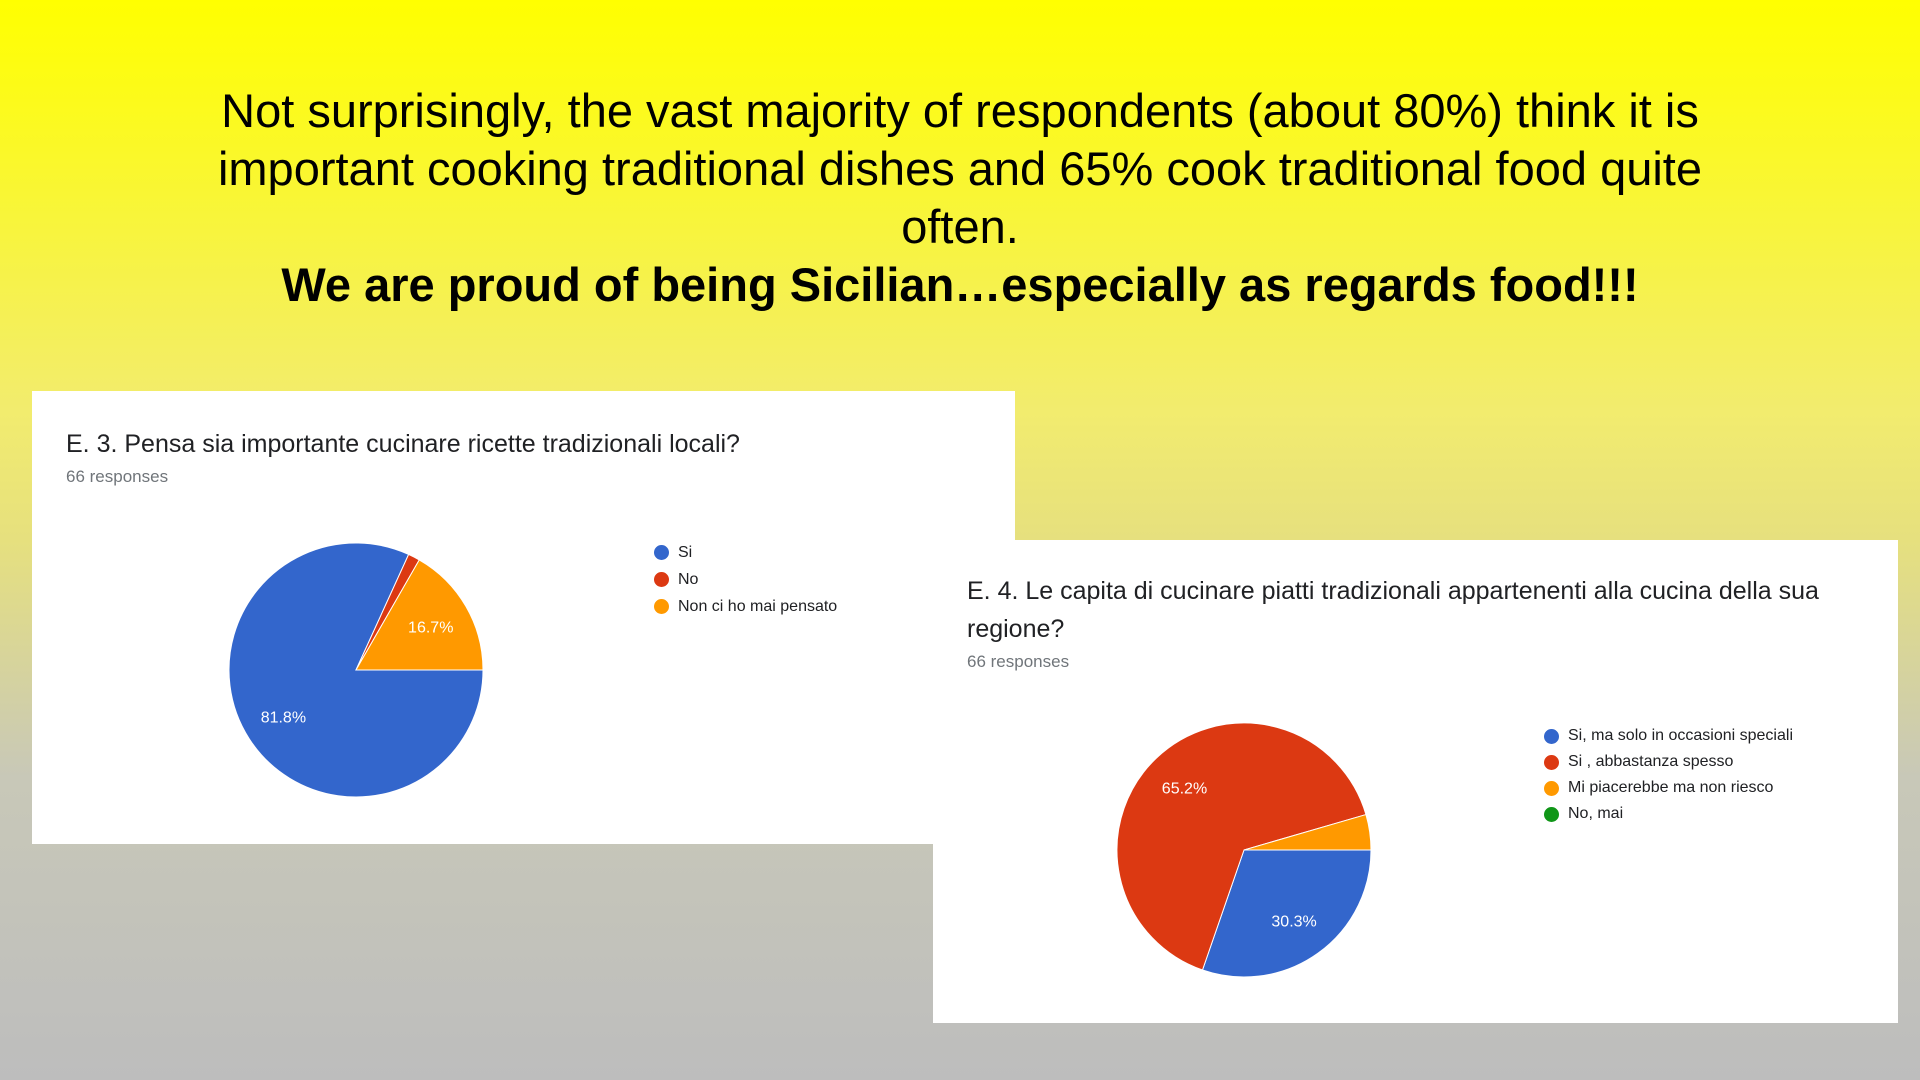 The image size is (1920, 1080). I want to click on legend-item: No, mai, so click(1668, 814).